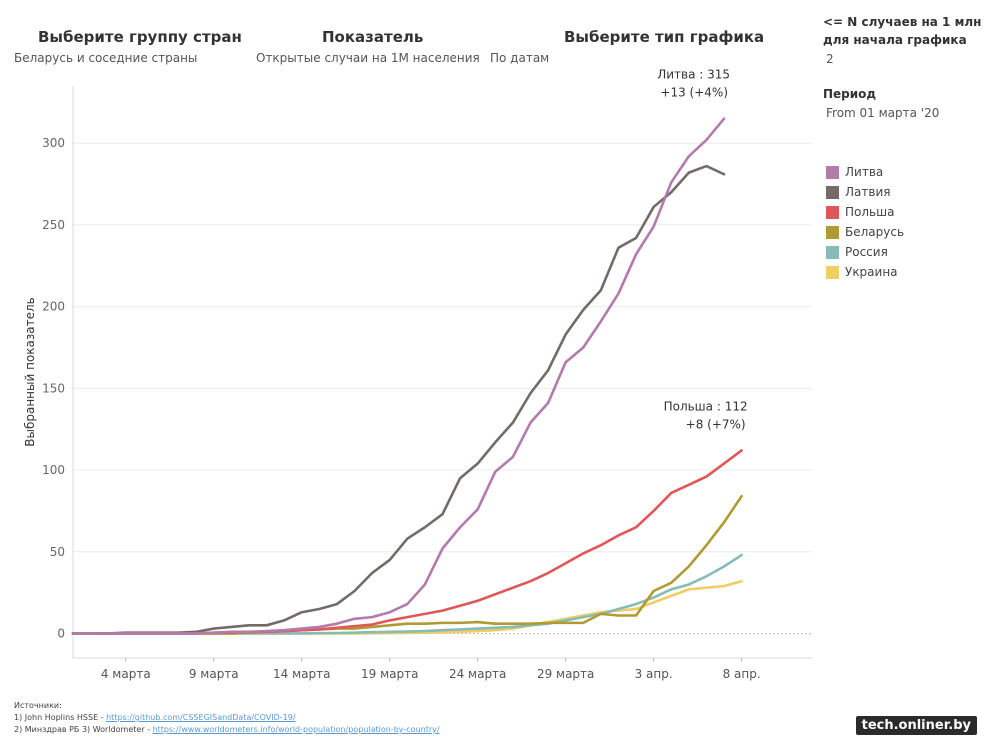 This screenshot has width=999, height=749. What do you see at coordinates (706, 406) in the screenshot?
I see `annotation-label: Польша : 112` at bounding box center [706, 406].